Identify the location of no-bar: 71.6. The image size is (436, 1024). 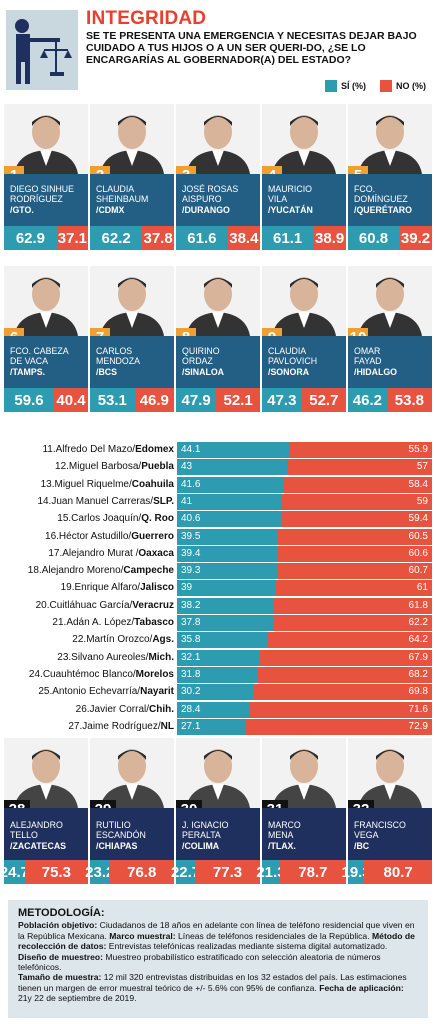
(340, 709).